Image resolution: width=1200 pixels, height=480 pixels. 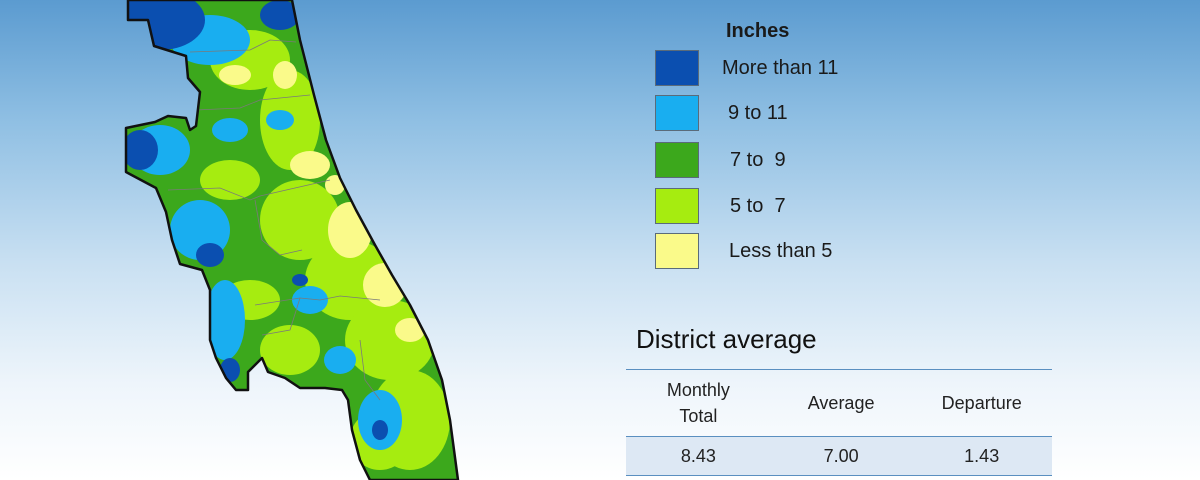 What do you see at coordinates (758, 160) in the screenshot?
I see `legend-label: 7 to 9` at bounding box center [758, 160].